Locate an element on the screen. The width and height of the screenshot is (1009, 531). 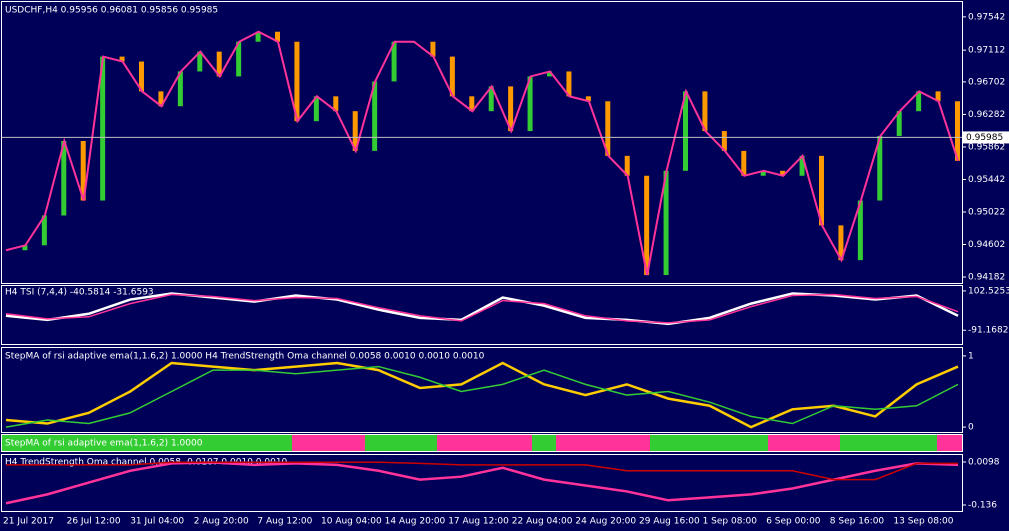
price-label: 1 is located at coordinates (971, 356).